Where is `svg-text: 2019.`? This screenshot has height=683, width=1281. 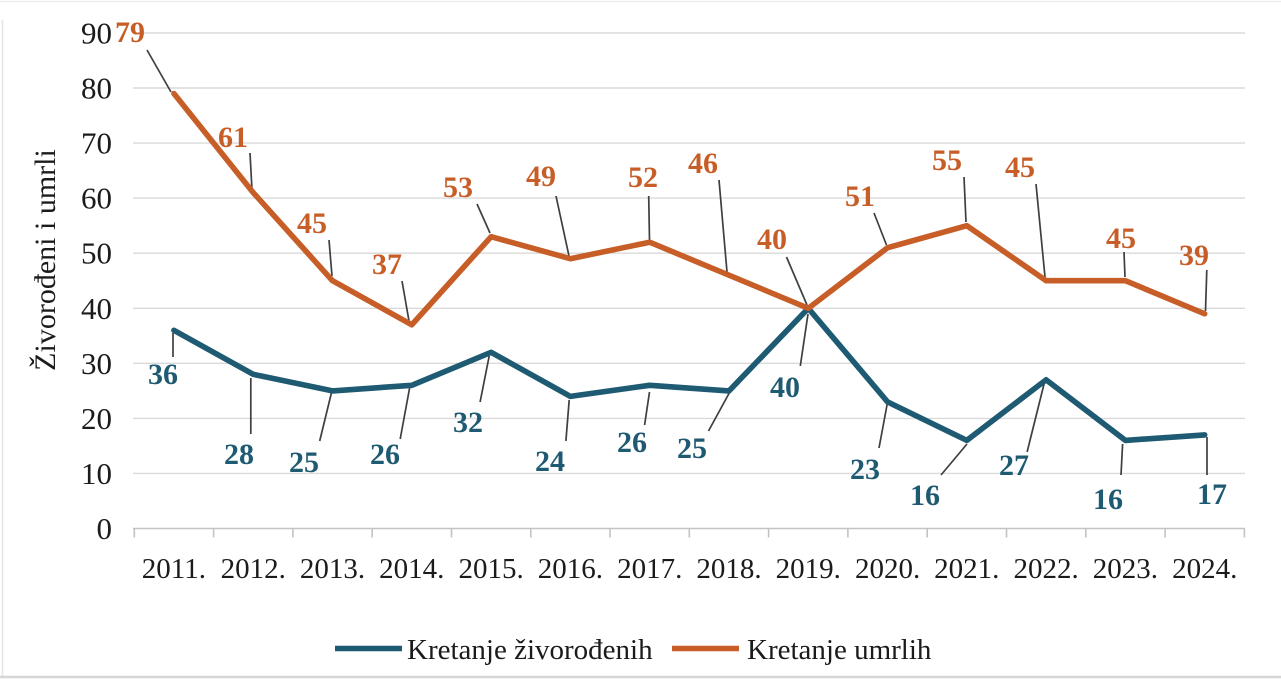
svg-text: 2019. is located at coordinates (808, 569).